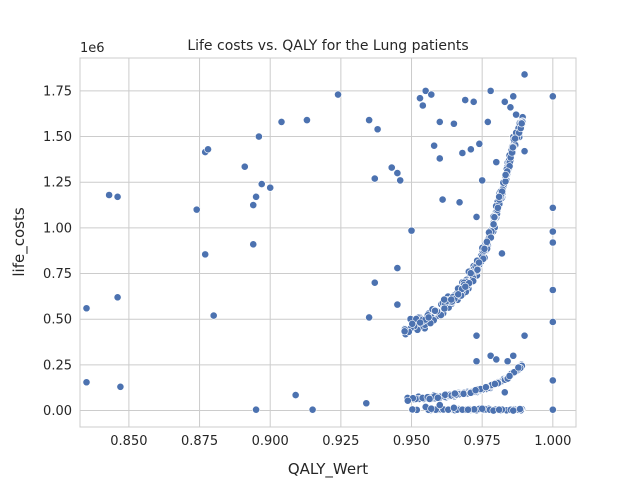 The image size is (640, 480). What do you see at coordinates (328, 469) in the screenshot?
I see `x-axis-label: QALY_Wert` at bounding box center [328, 469].